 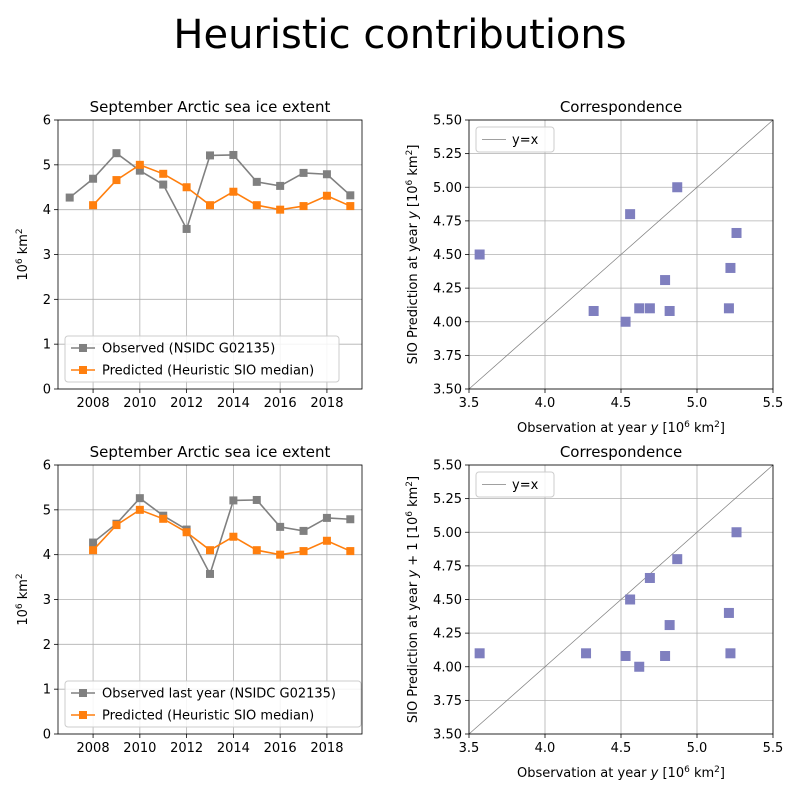 I want to click on y-axis-label: 106 km2, so click(x=23, y=599).